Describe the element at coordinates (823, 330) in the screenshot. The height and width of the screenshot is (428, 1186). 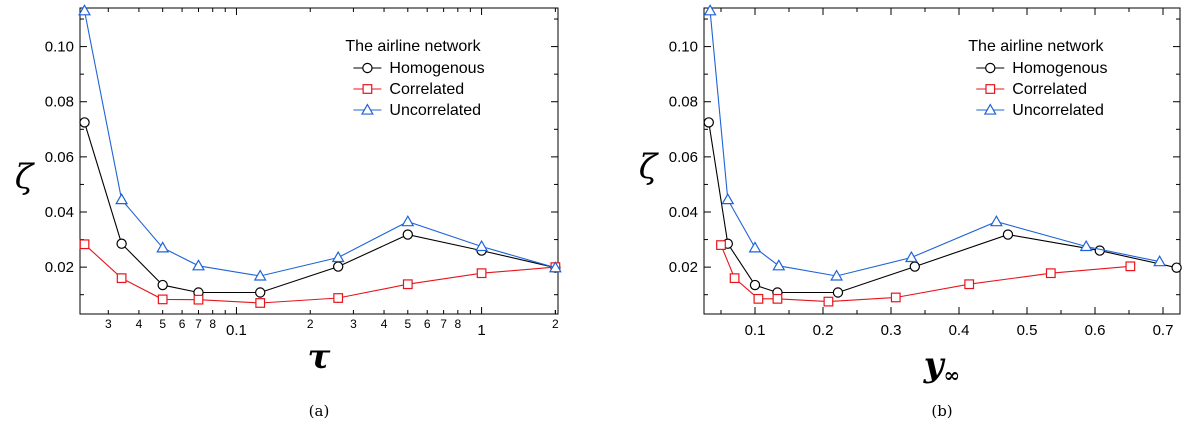
I see `x-tick-label: 0.2` at that location.